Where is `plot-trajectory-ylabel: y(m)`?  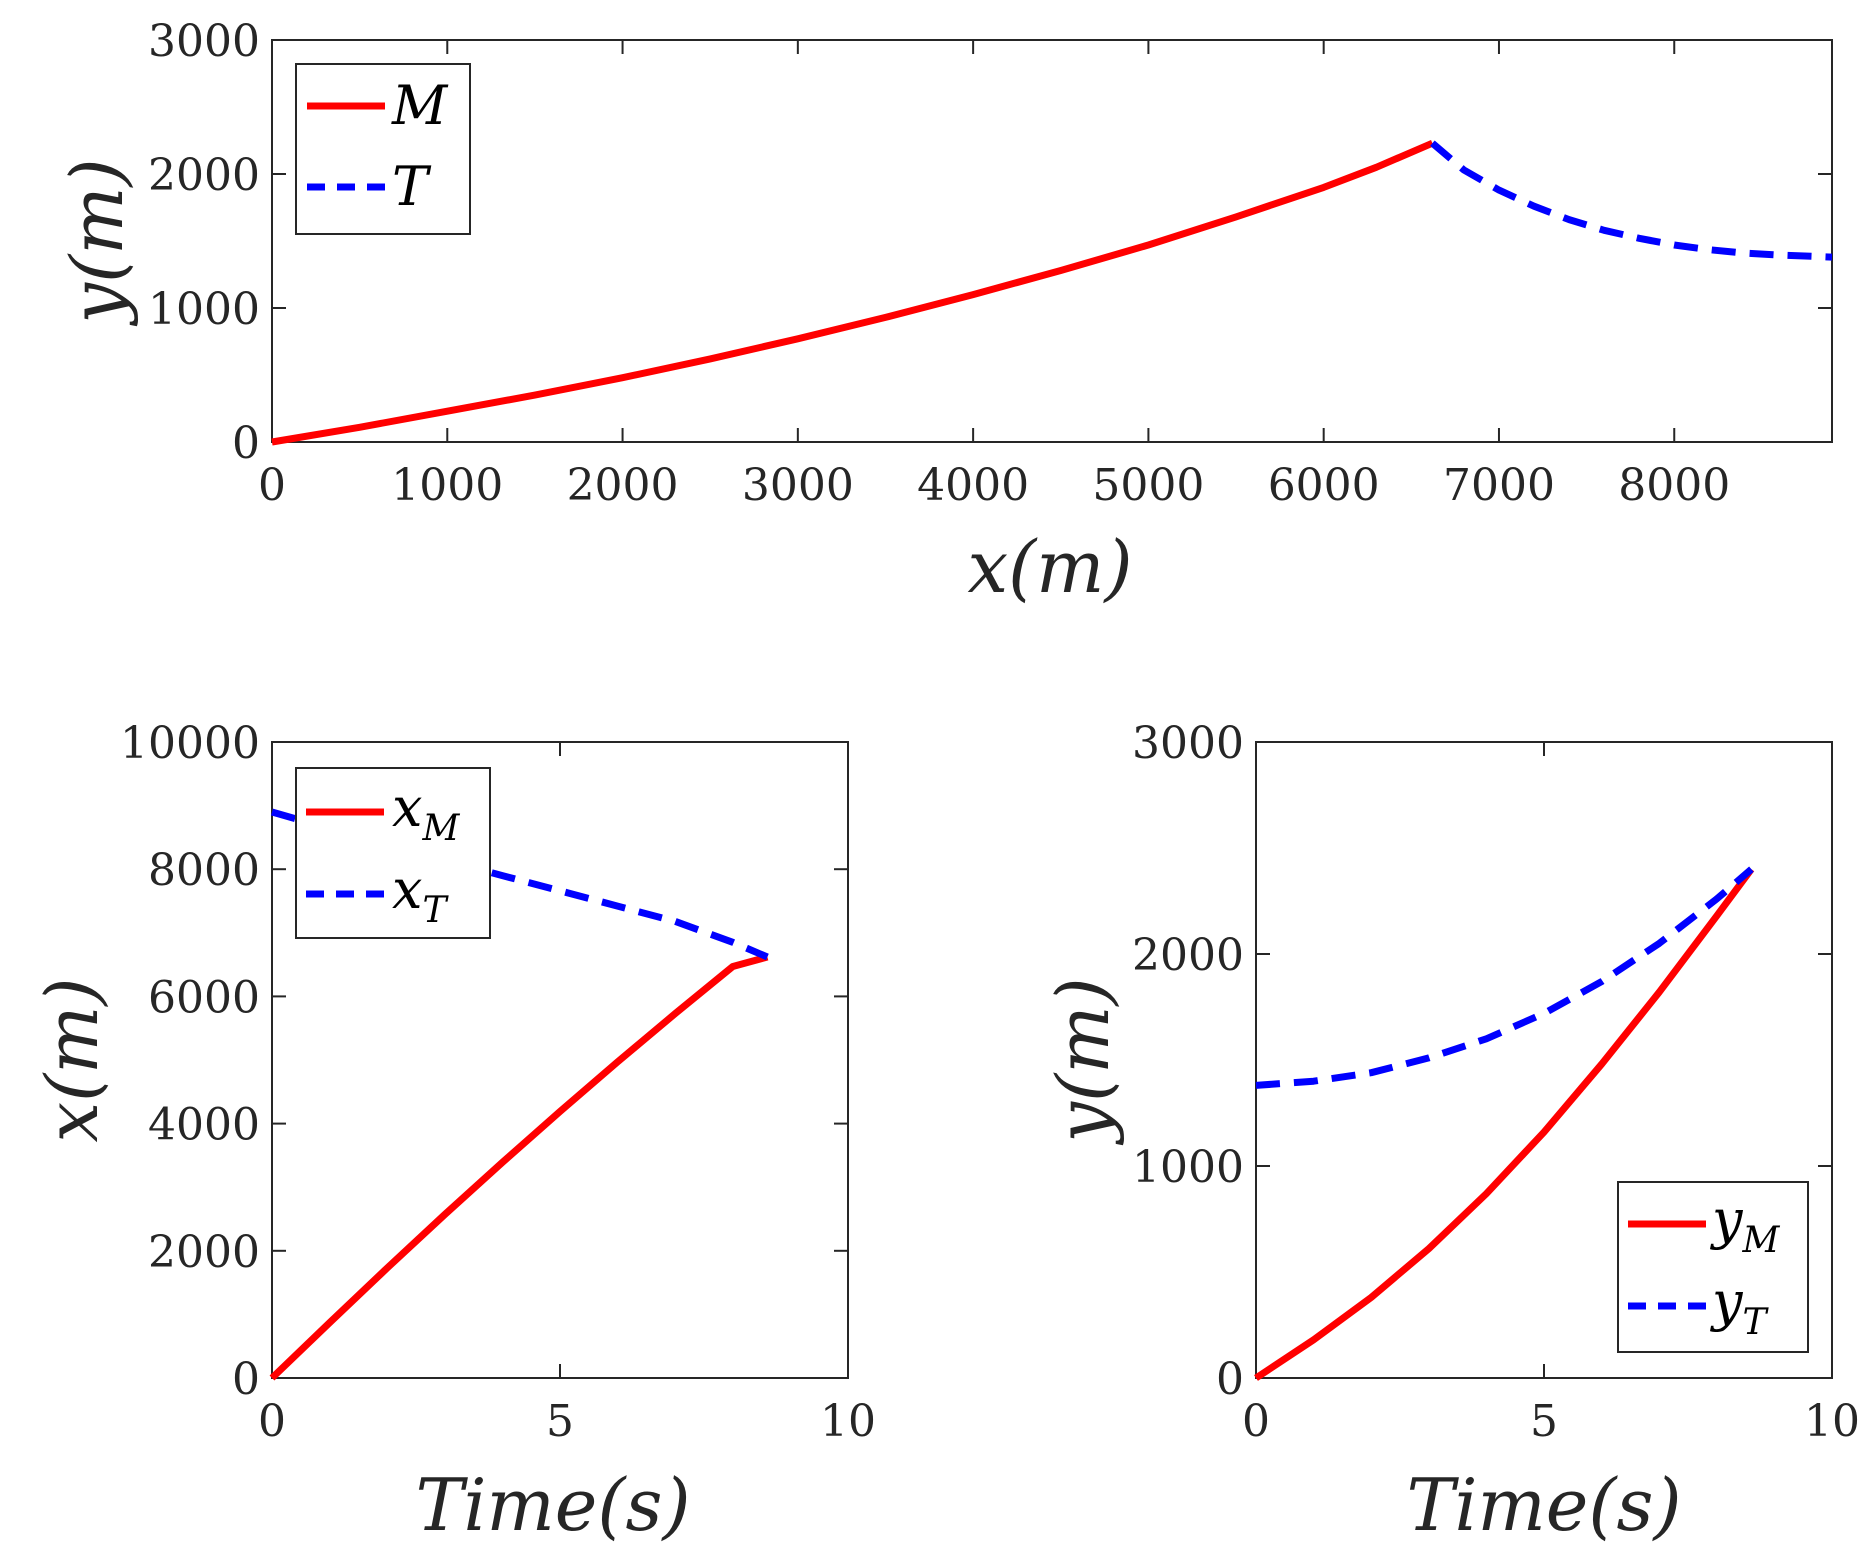 plot-trajectory-ylabel: y(m) is located at coordinates (97, 242).